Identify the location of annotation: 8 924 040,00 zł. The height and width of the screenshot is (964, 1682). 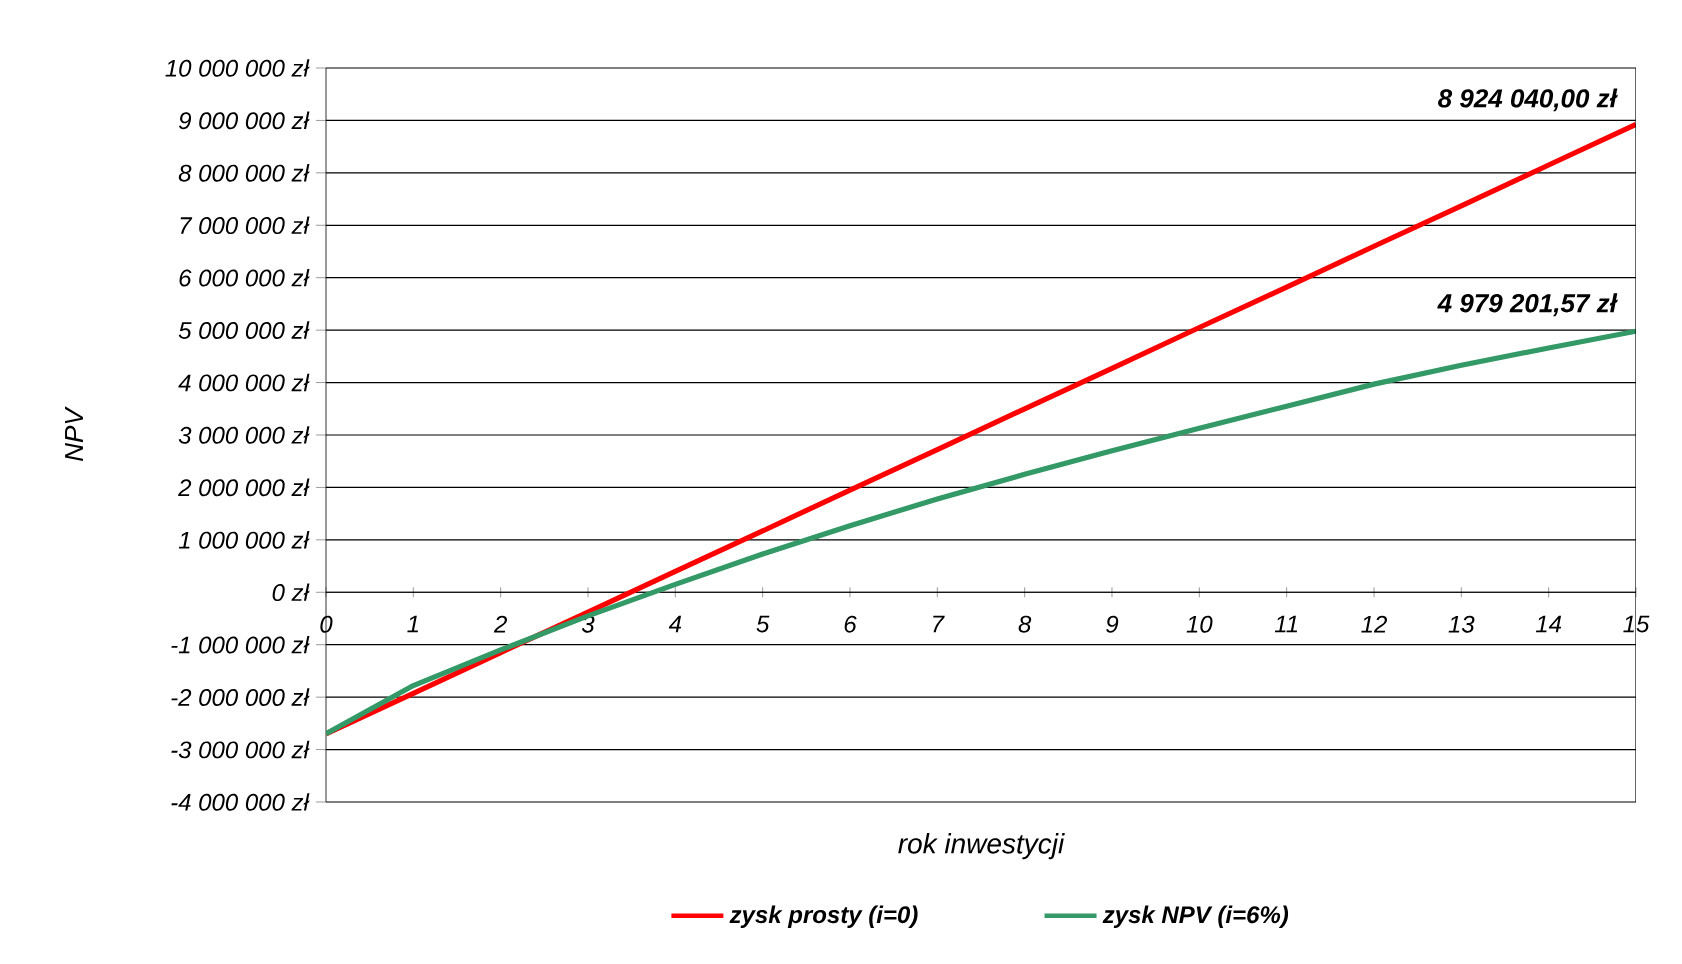
(1528, 100).